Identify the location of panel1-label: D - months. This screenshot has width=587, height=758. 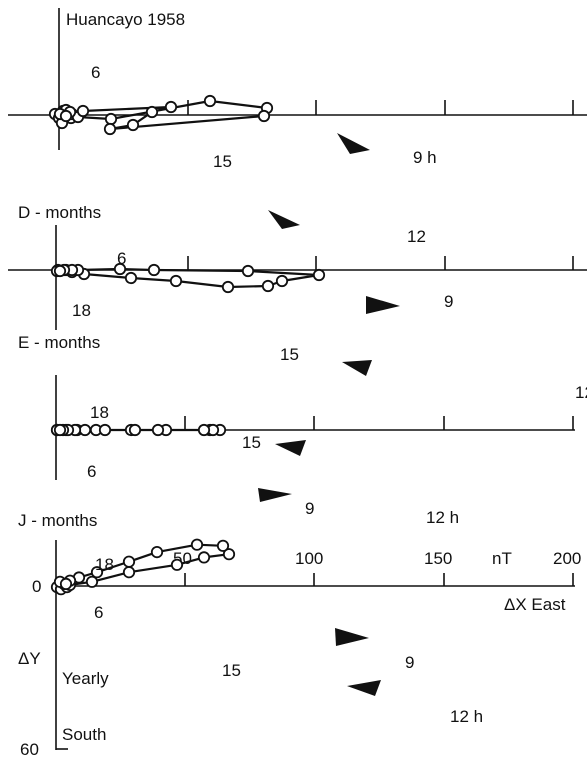
(59, 212).